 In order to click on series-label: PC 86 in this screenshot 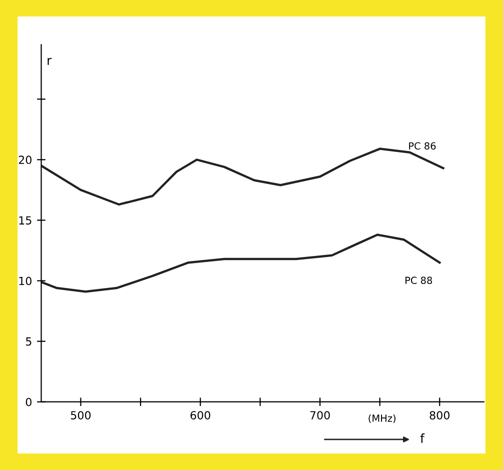, I will do `click(422, 146)`.